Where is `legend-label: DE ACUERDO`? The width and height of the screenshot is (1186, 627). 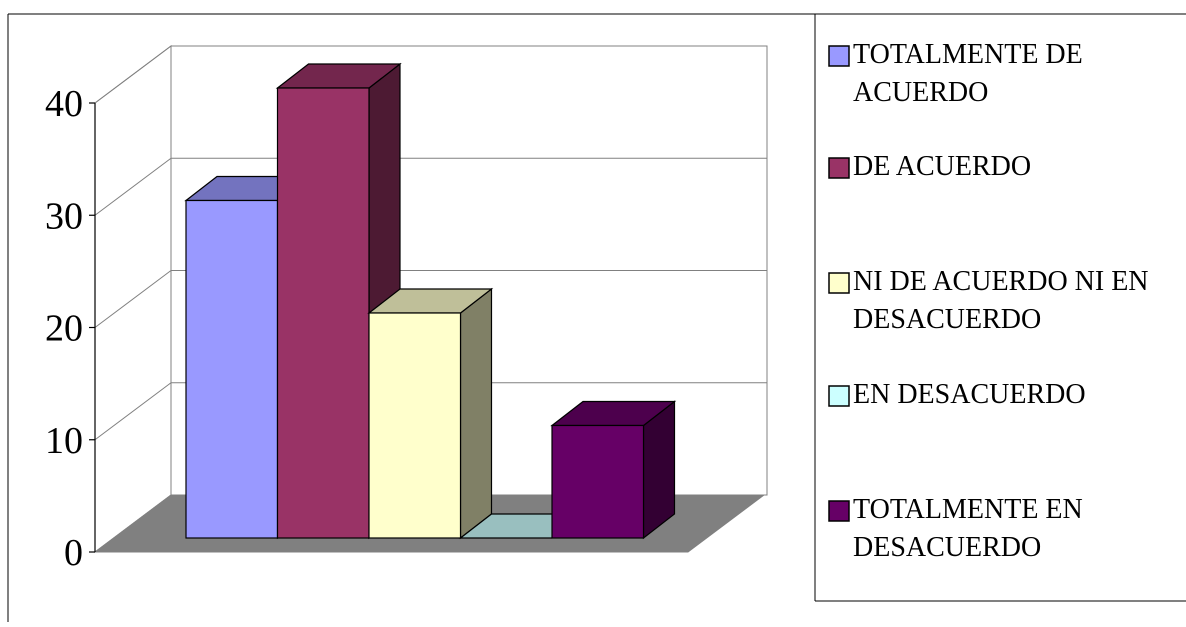
legend-label: DE ACUERDO is located at coordinates (942, 166).